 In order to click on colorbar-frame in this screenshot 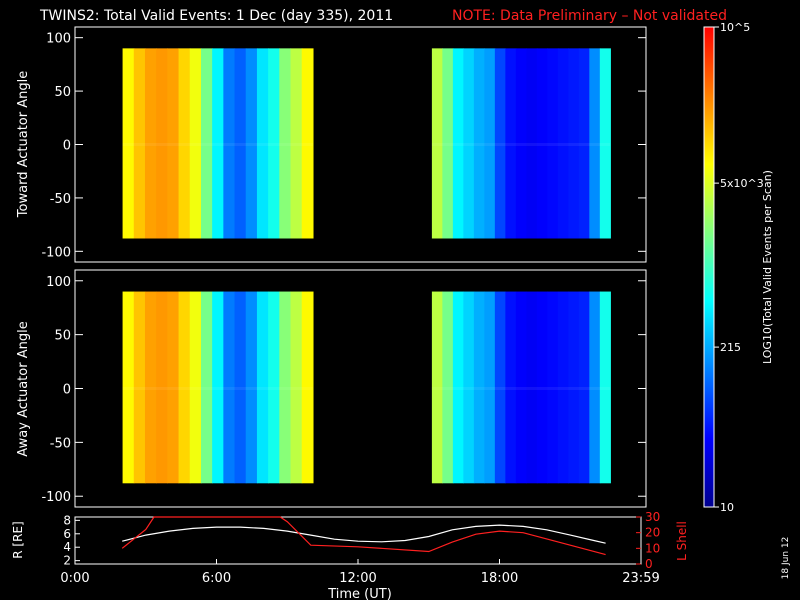, I will do `click(709, 267)`.